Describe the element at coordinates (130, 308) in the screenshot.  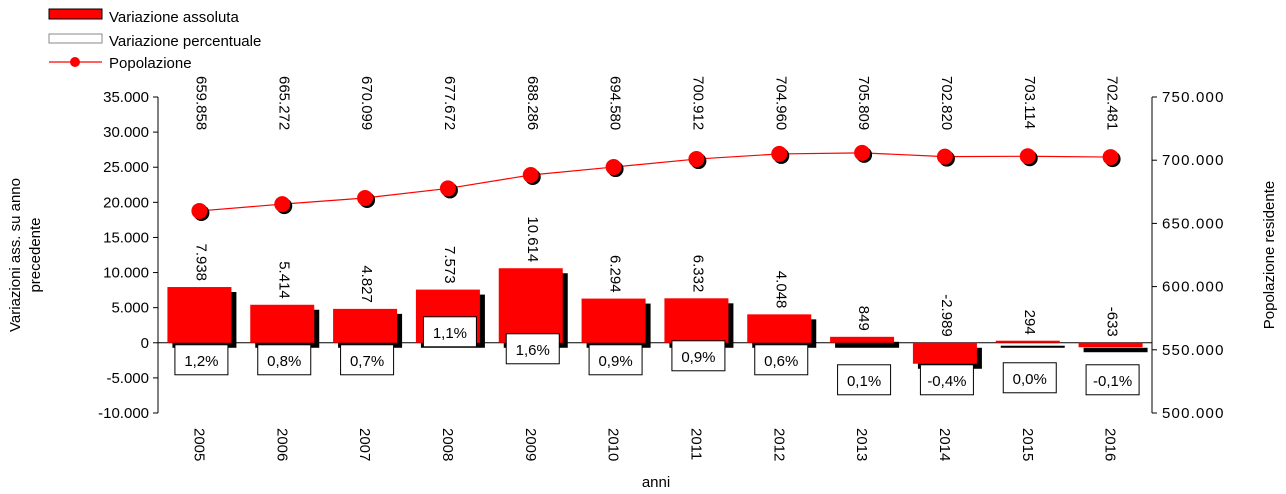
I see `y-tick-label: 5.000` at that location.